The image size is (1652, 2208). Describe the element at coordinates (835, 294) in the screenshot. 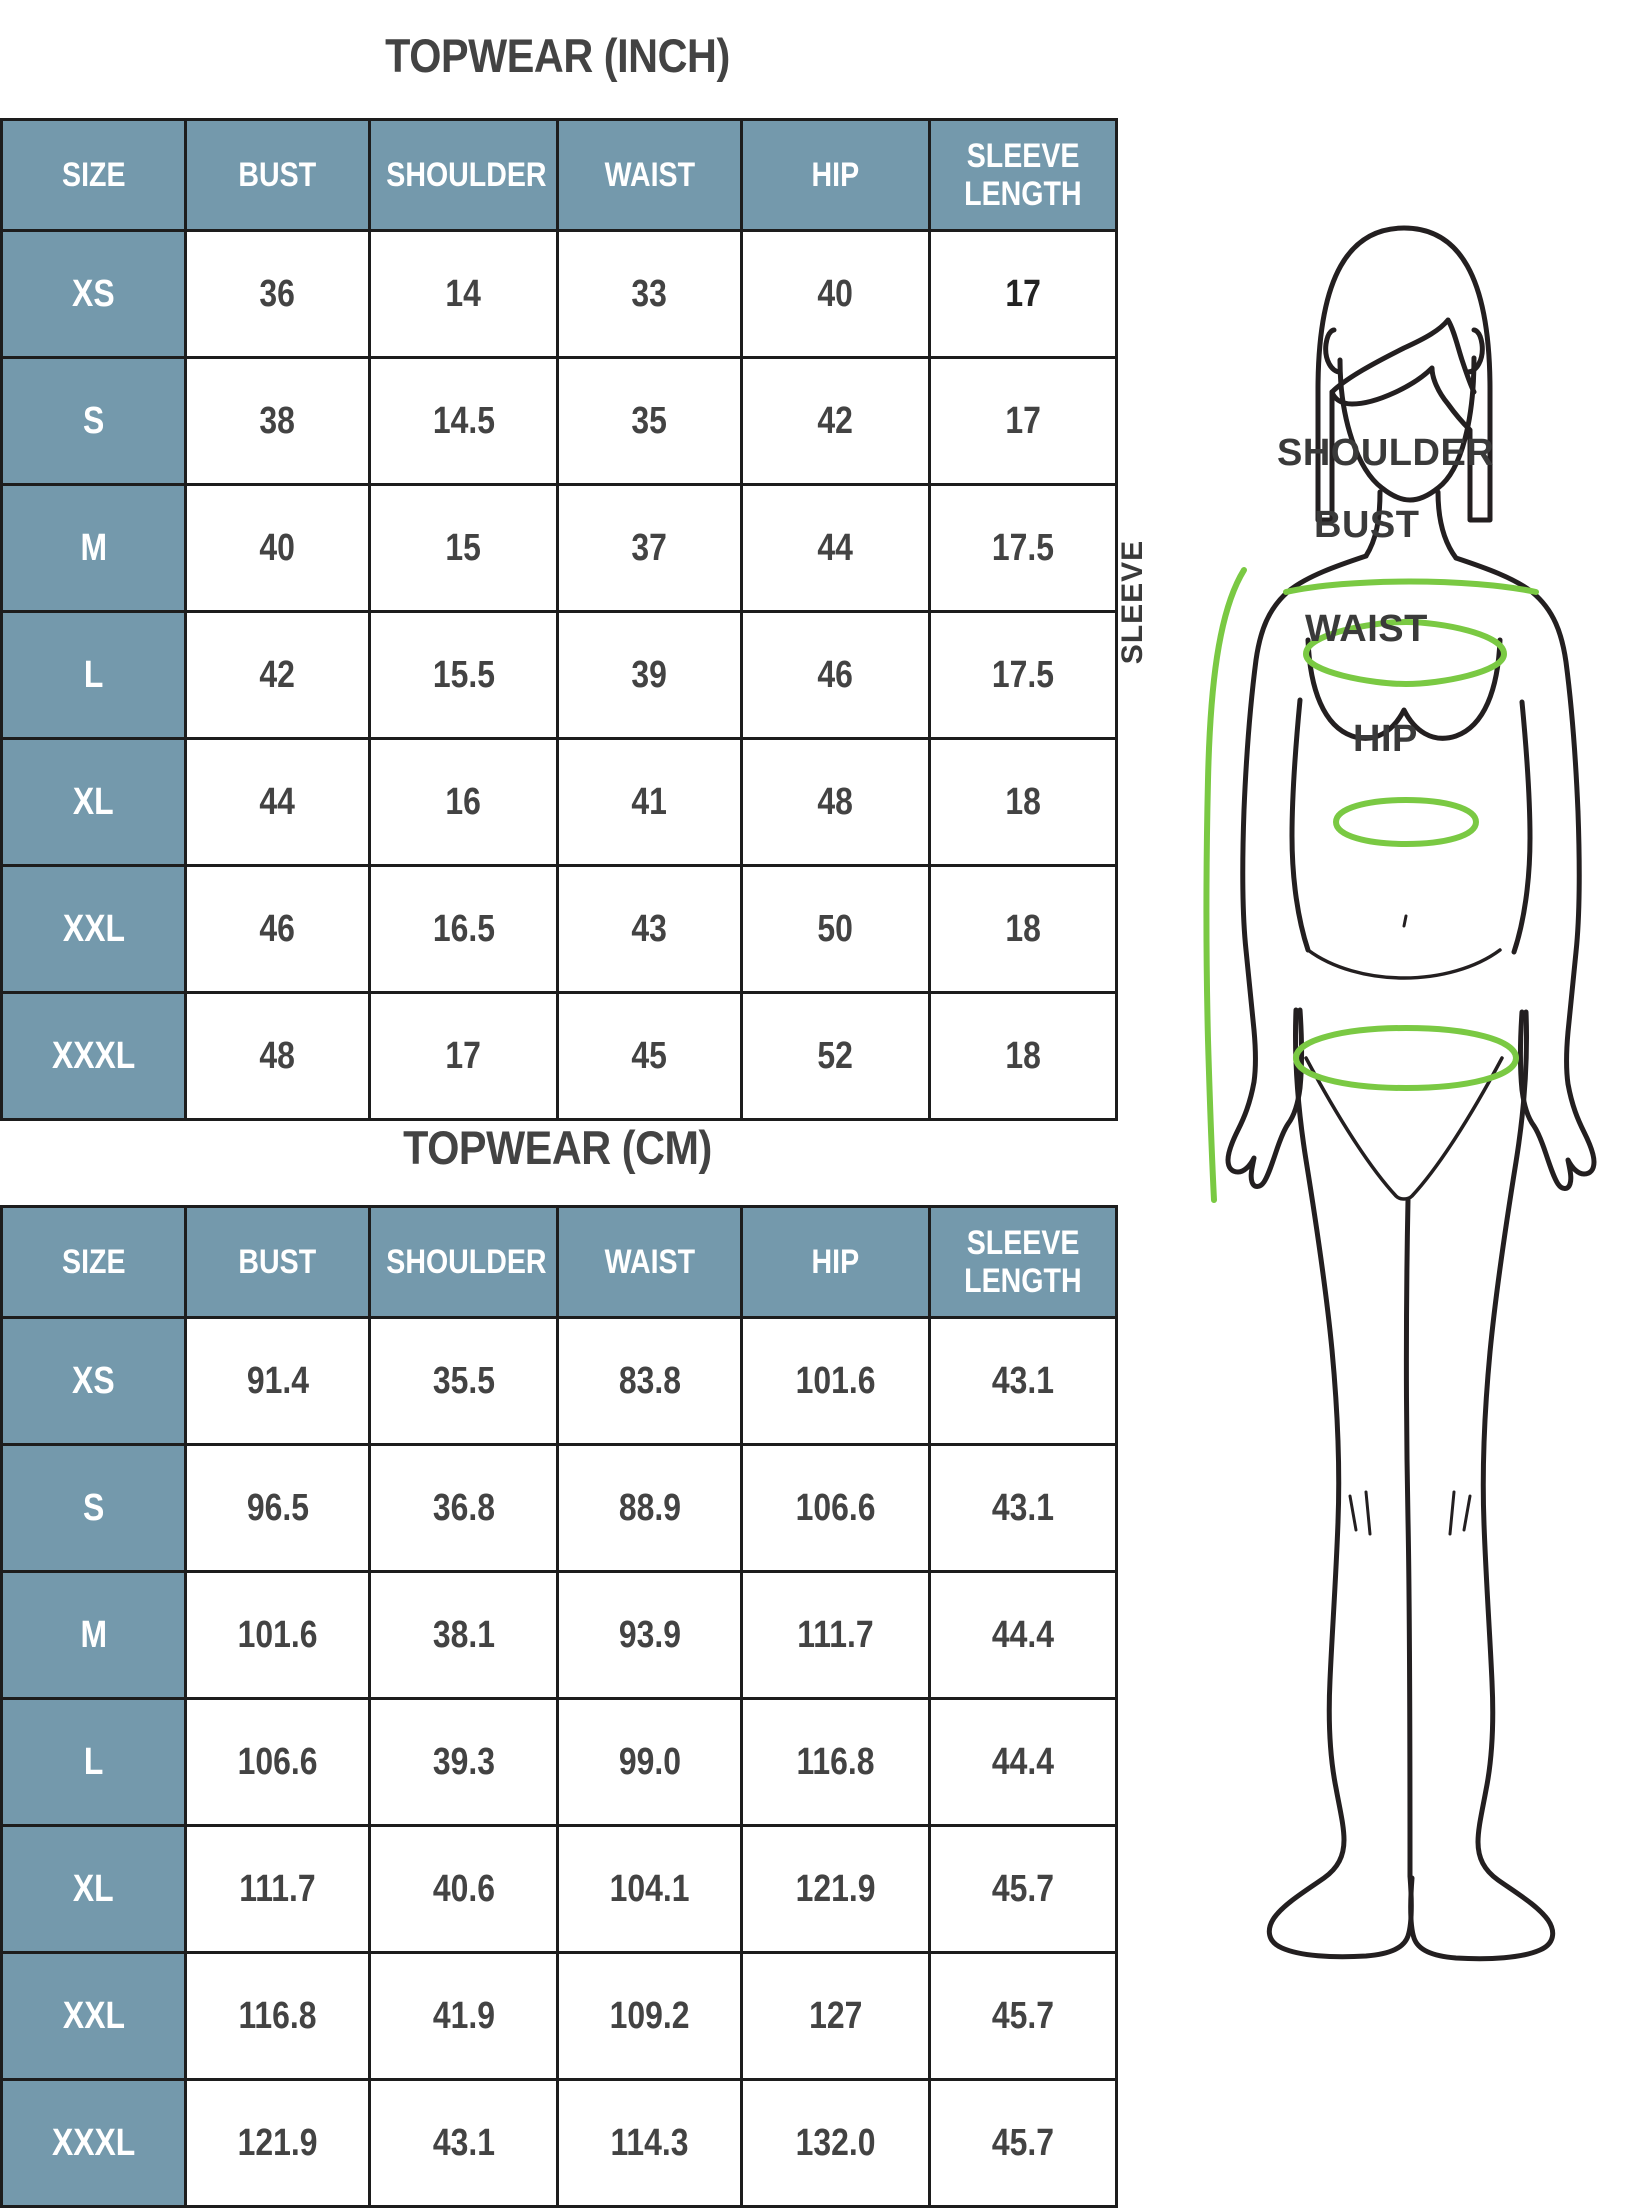

I see `cell-hip: 40` at that location.